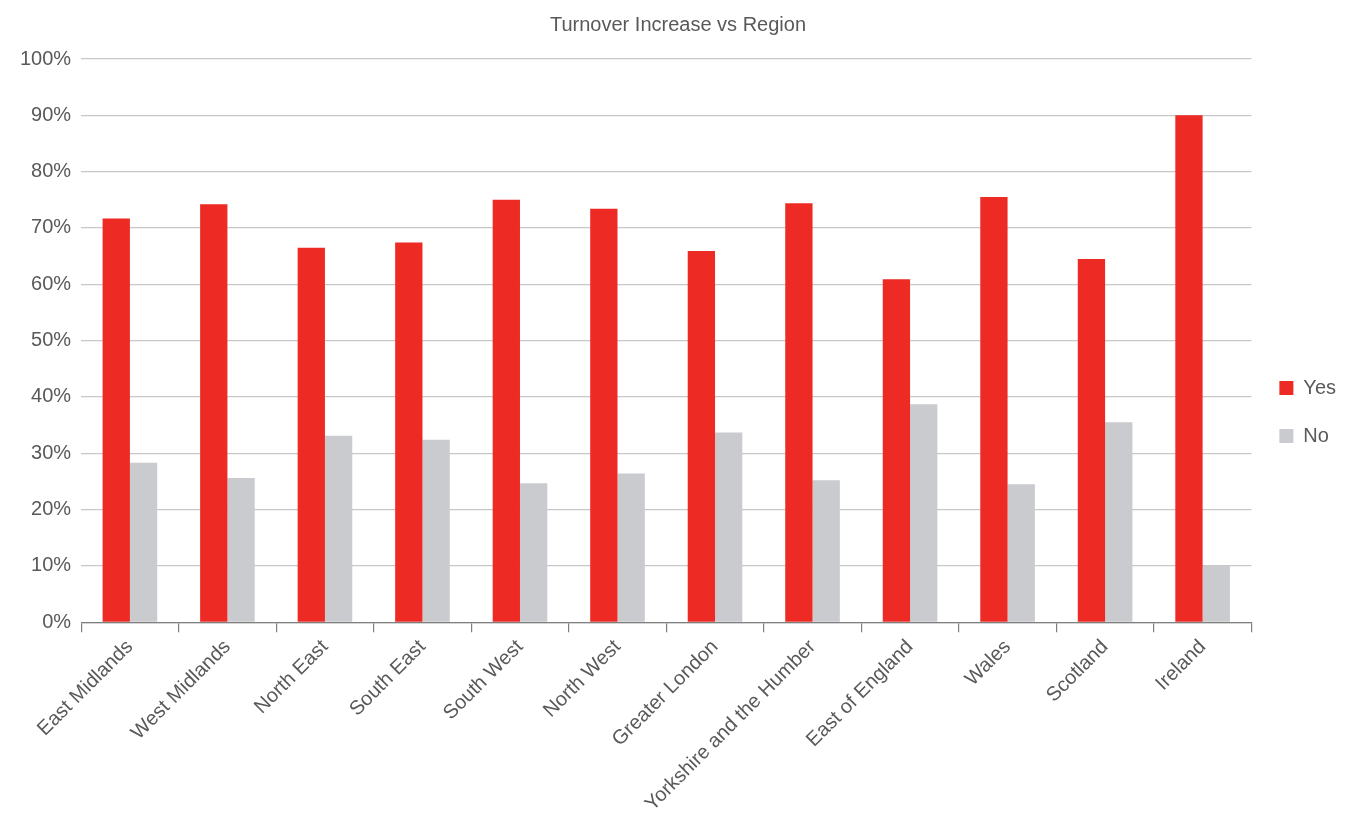 This screenshot has width=1366, height=824. Describe the element at coordinates (46, 57) in the screenshot. I see `y-tick-label: 100%` at that location.